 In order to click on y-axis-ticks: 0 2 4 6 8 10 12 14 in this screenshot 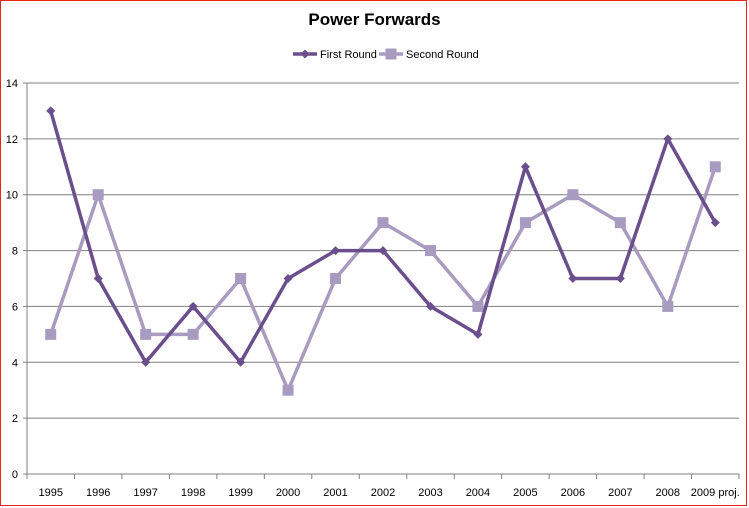, I will do `click(16, 279)`.